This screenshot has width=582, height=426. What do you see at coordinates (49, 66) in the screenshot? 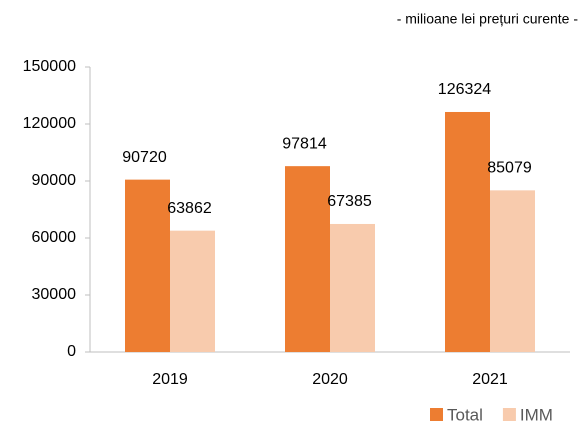
I see `y-tick-label: 150000` at bounding box center [49, 66].